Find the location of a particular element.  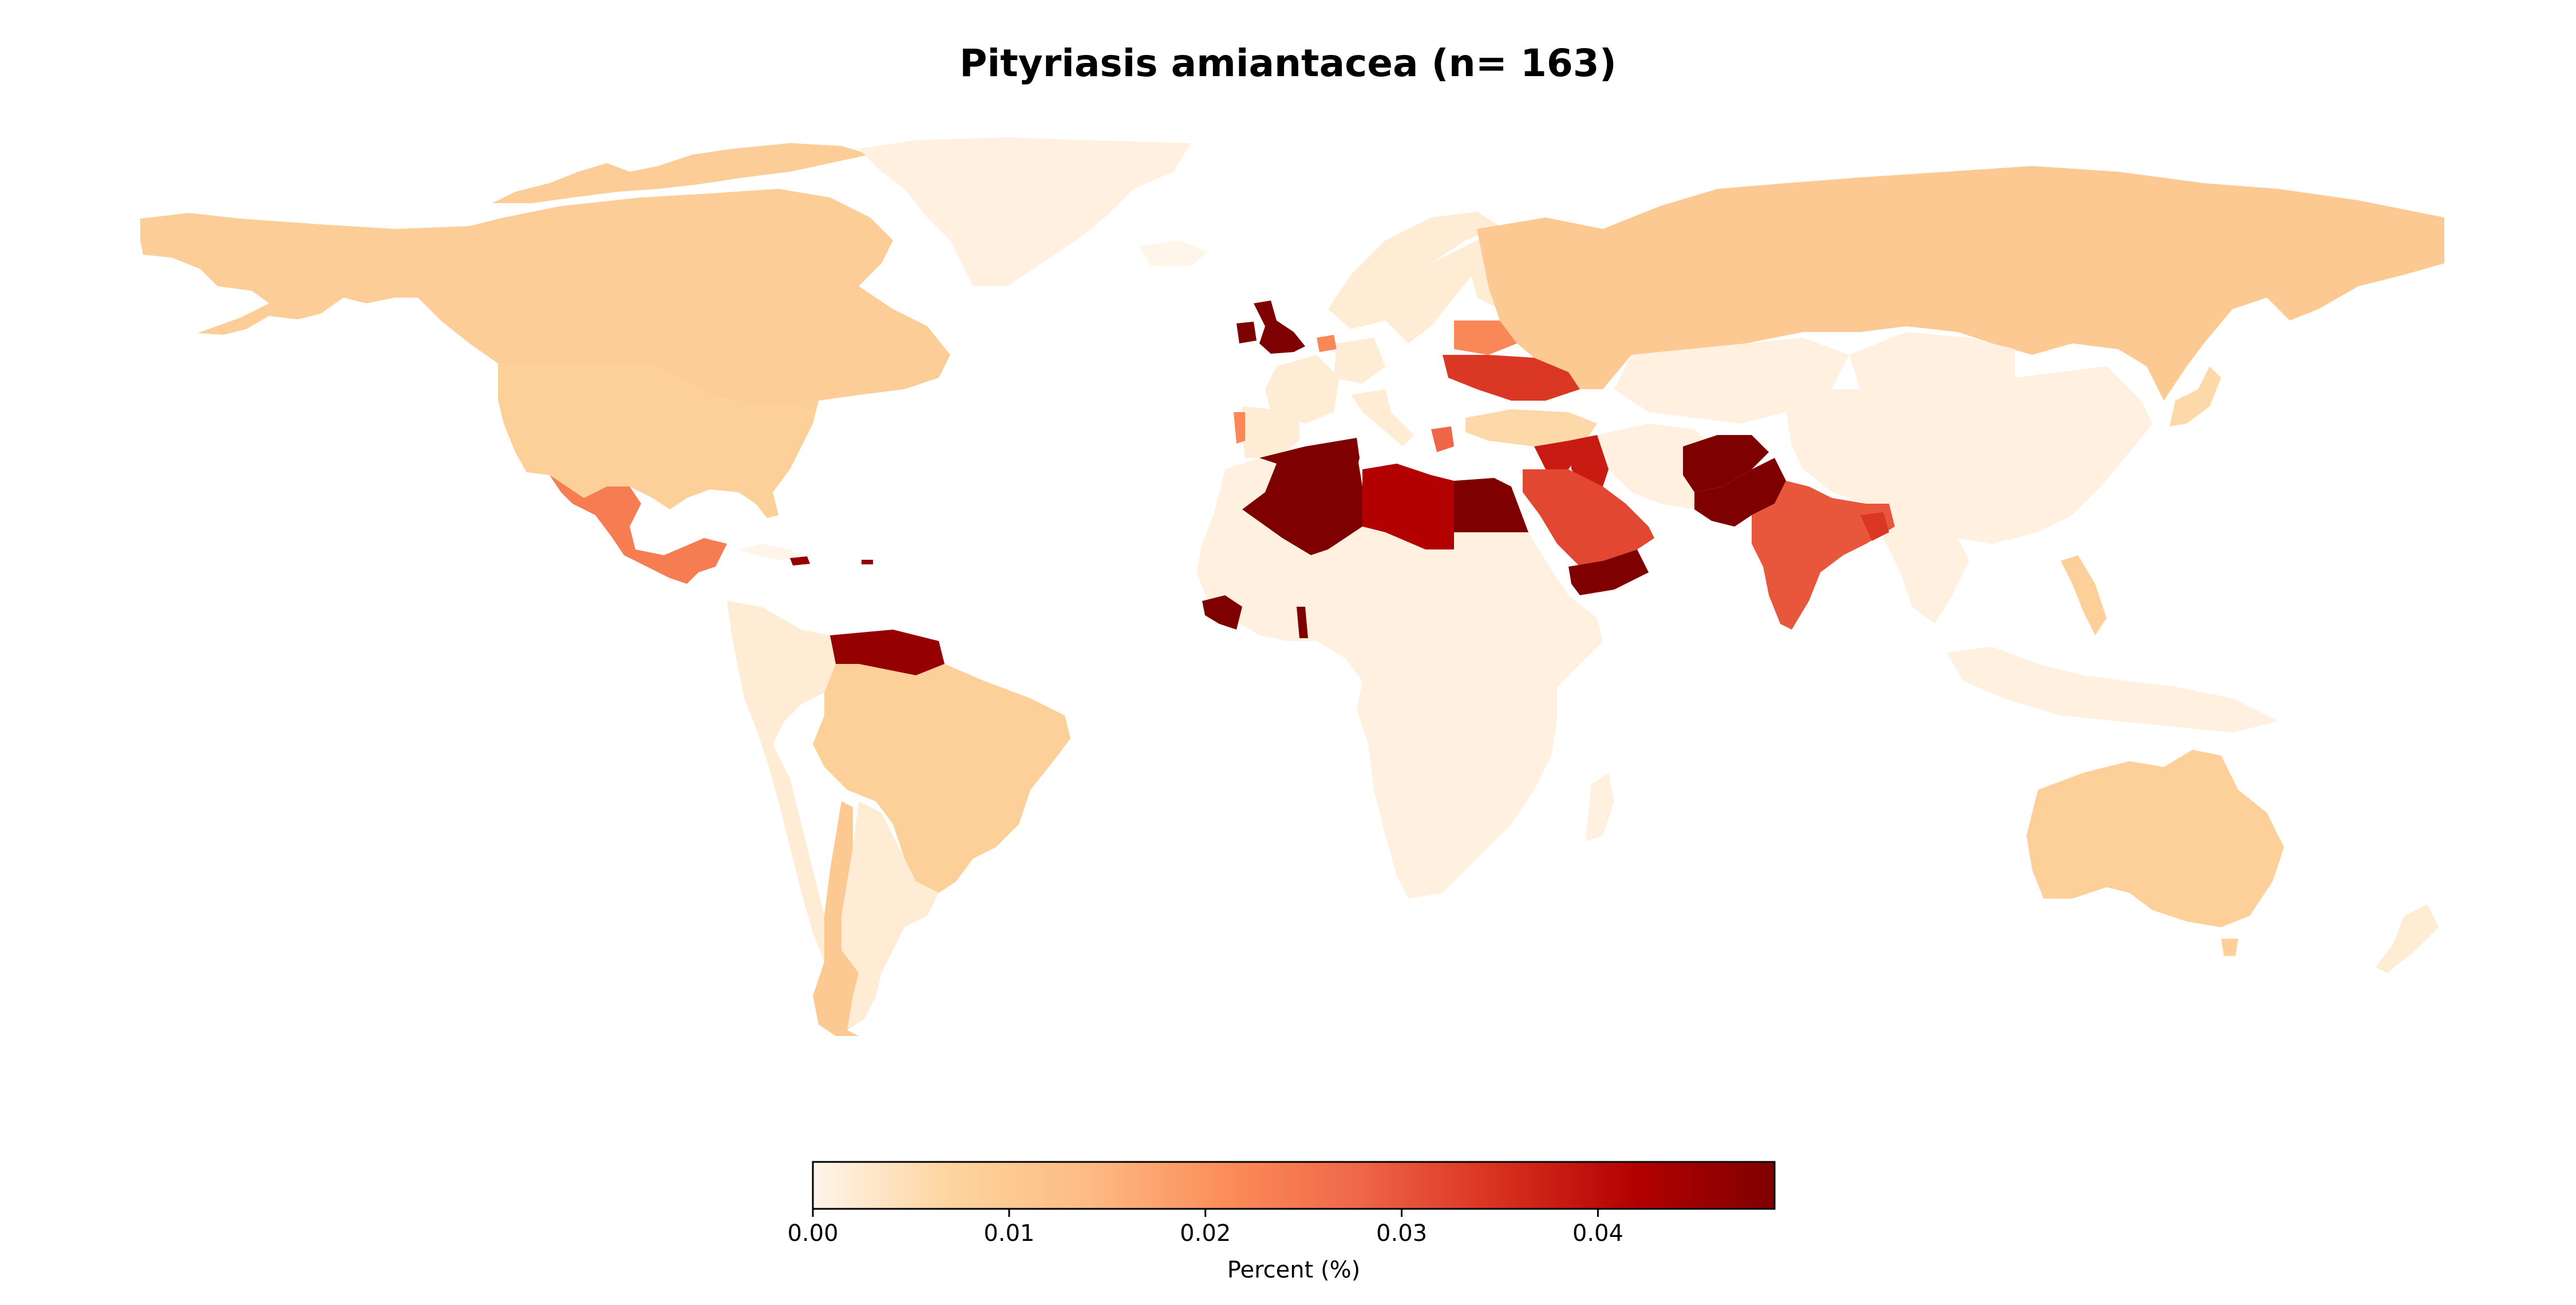

region-sierra-leone is located at coordinates (1222, 612).